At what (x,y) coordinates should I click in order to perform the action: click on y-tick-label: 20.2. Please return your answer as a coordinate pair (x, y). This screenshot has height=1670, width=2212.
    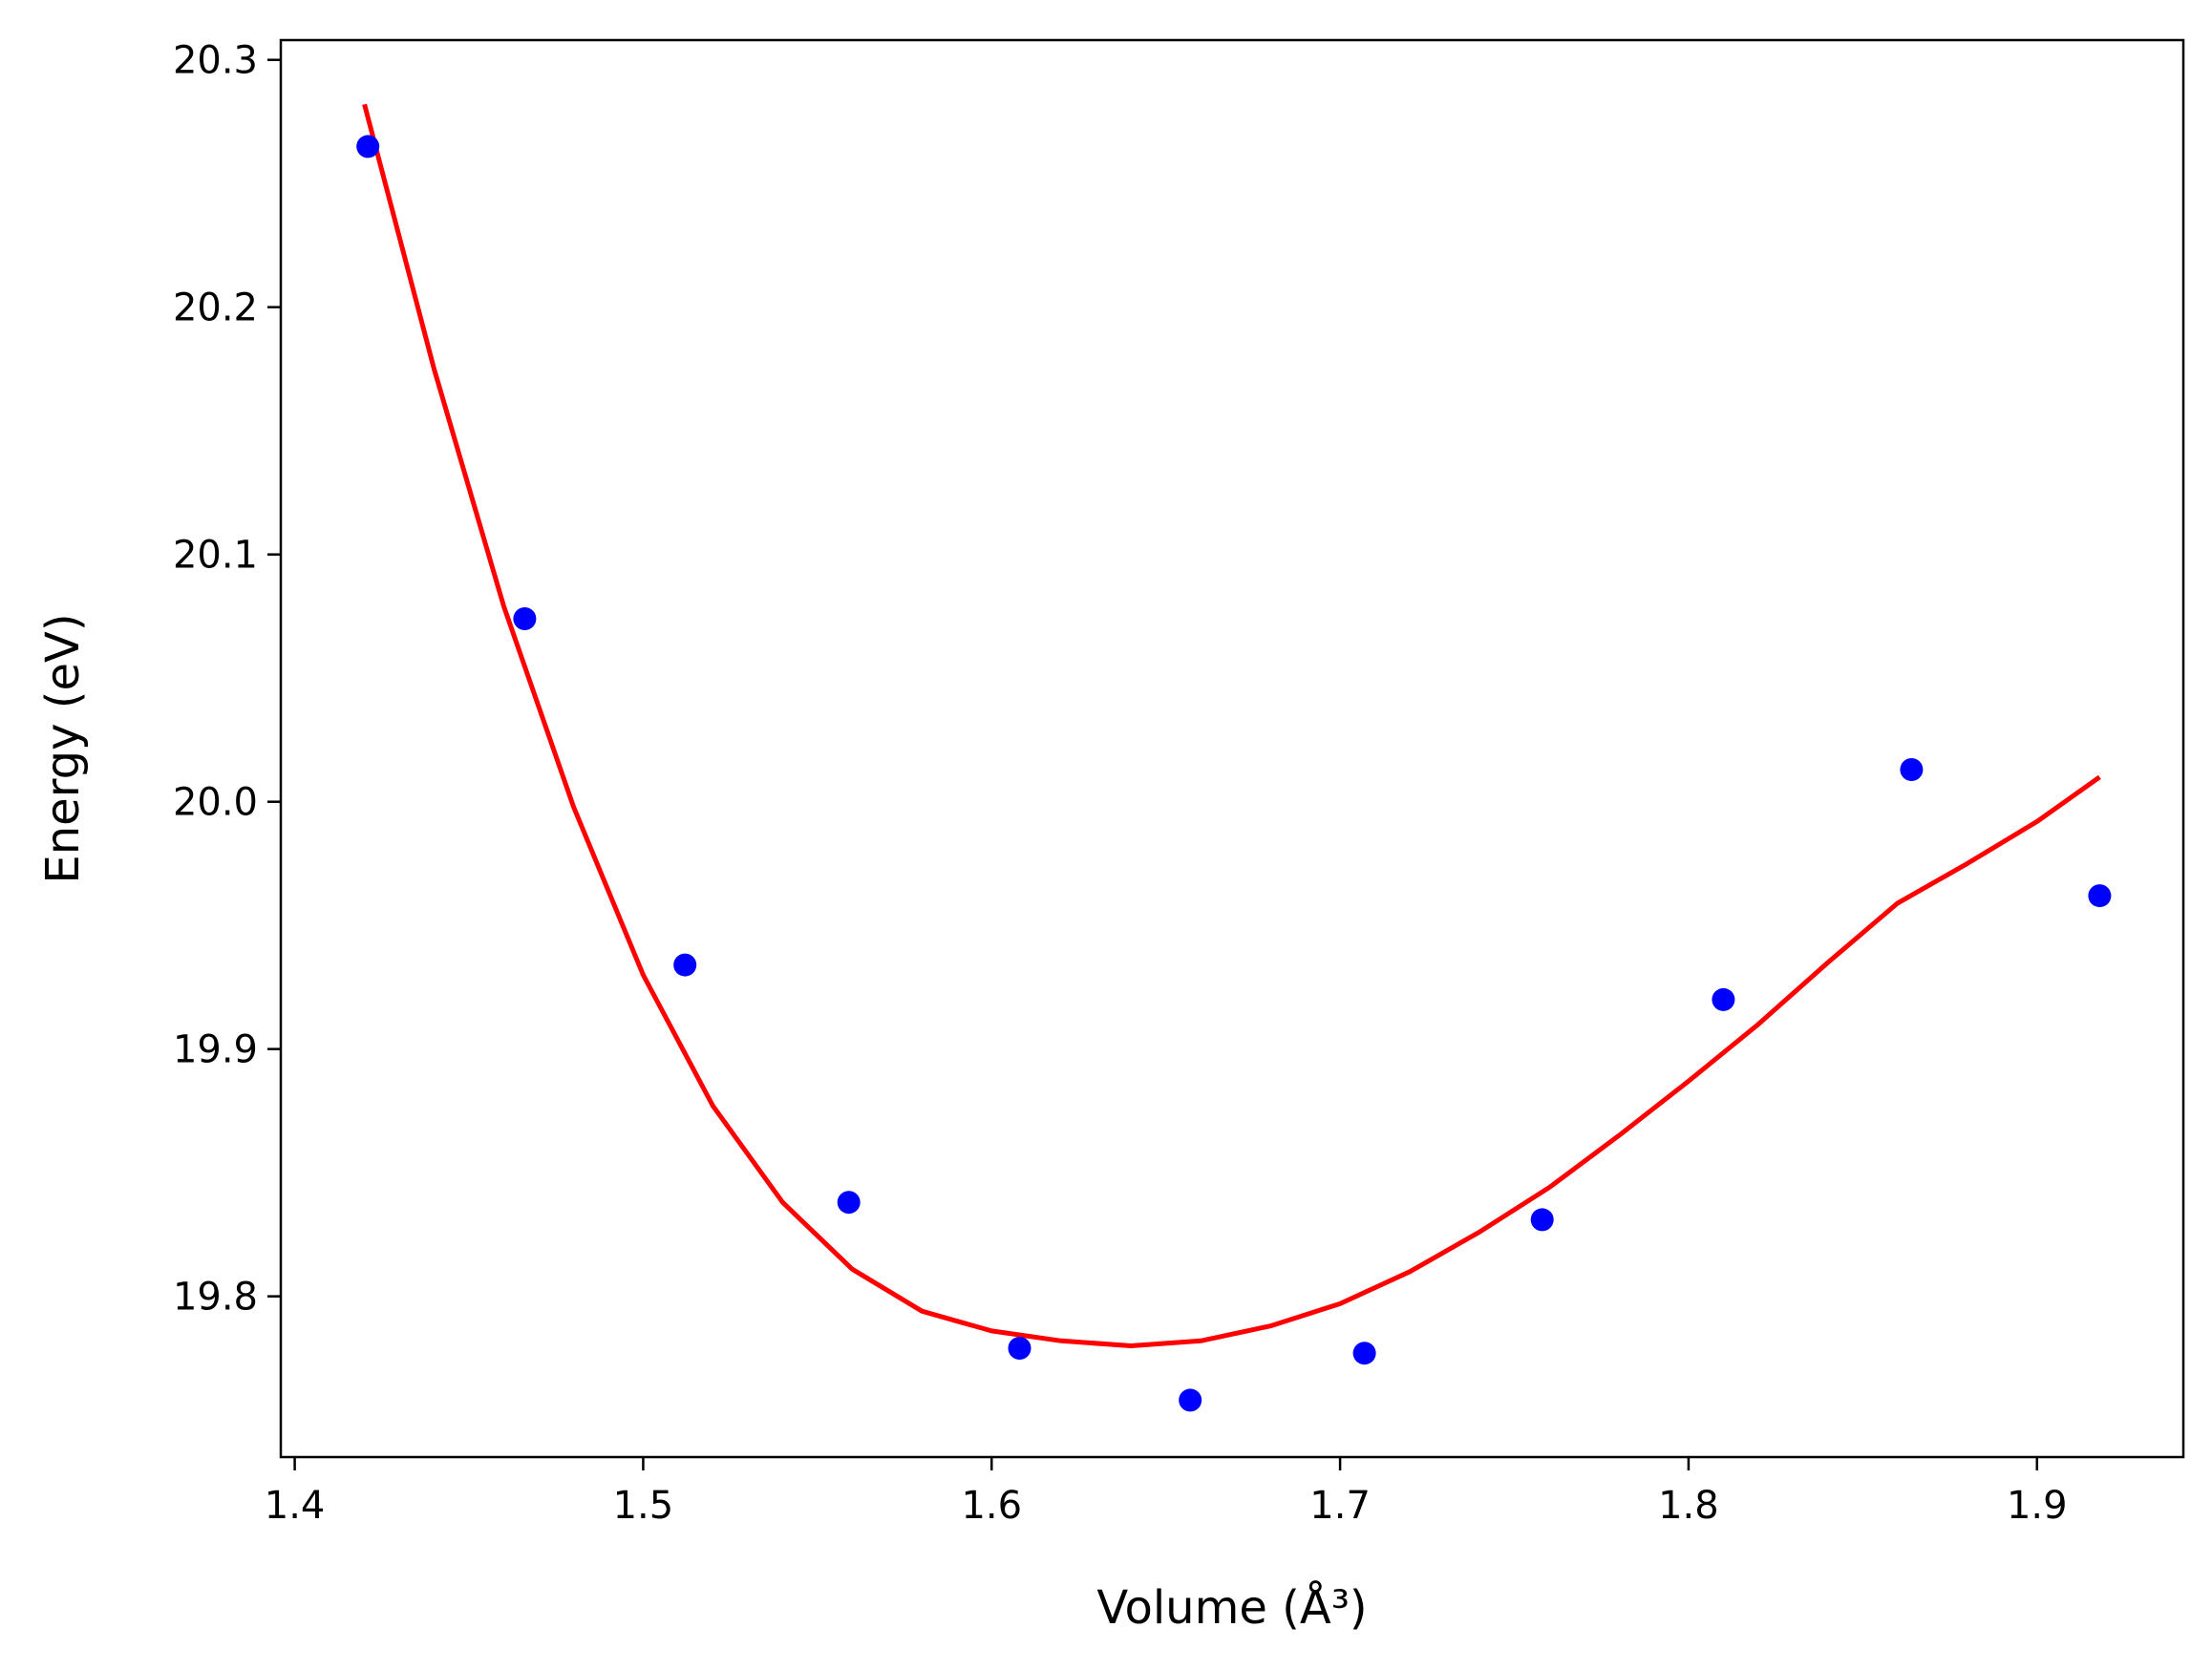
    Looking at the image, I should click on (215, 308).